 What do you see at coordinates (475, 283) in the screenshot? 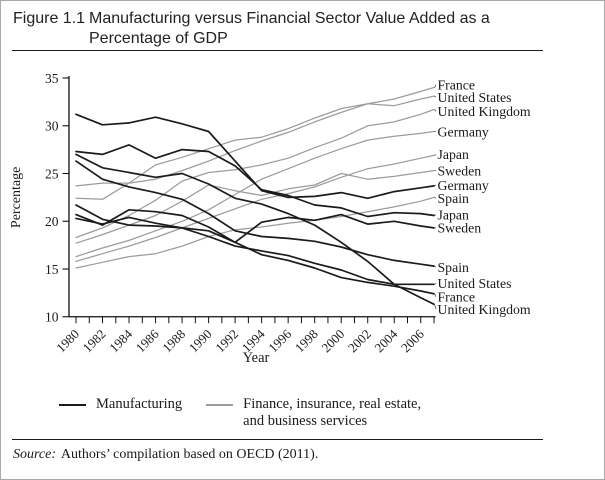
I see `series-label-united-states-manufacturing: United States` at bounding box center [475, 283].